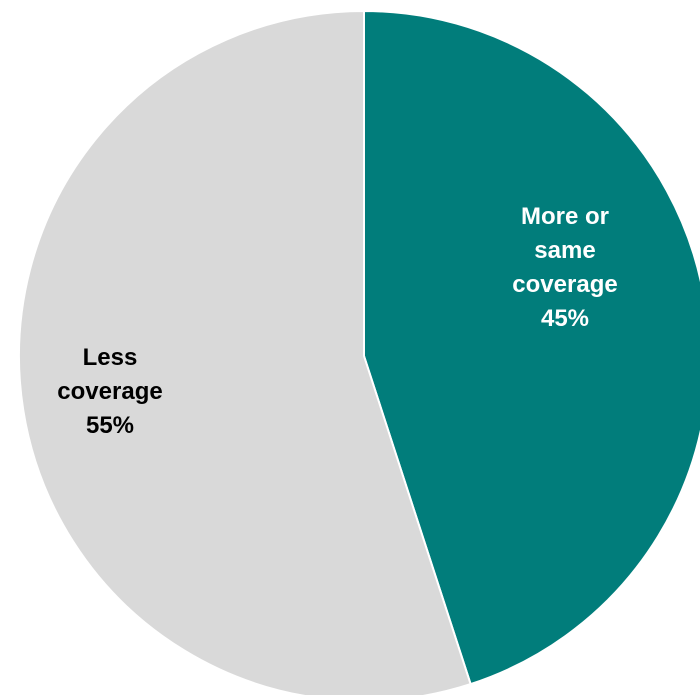 This screenshot has width=700, height=695. What do you see at coordinates (564, 268) in the screenshot?
I see `slice-label-more-or-same-coverage: More or same coverage 45%` at bounding box center [564, 268].